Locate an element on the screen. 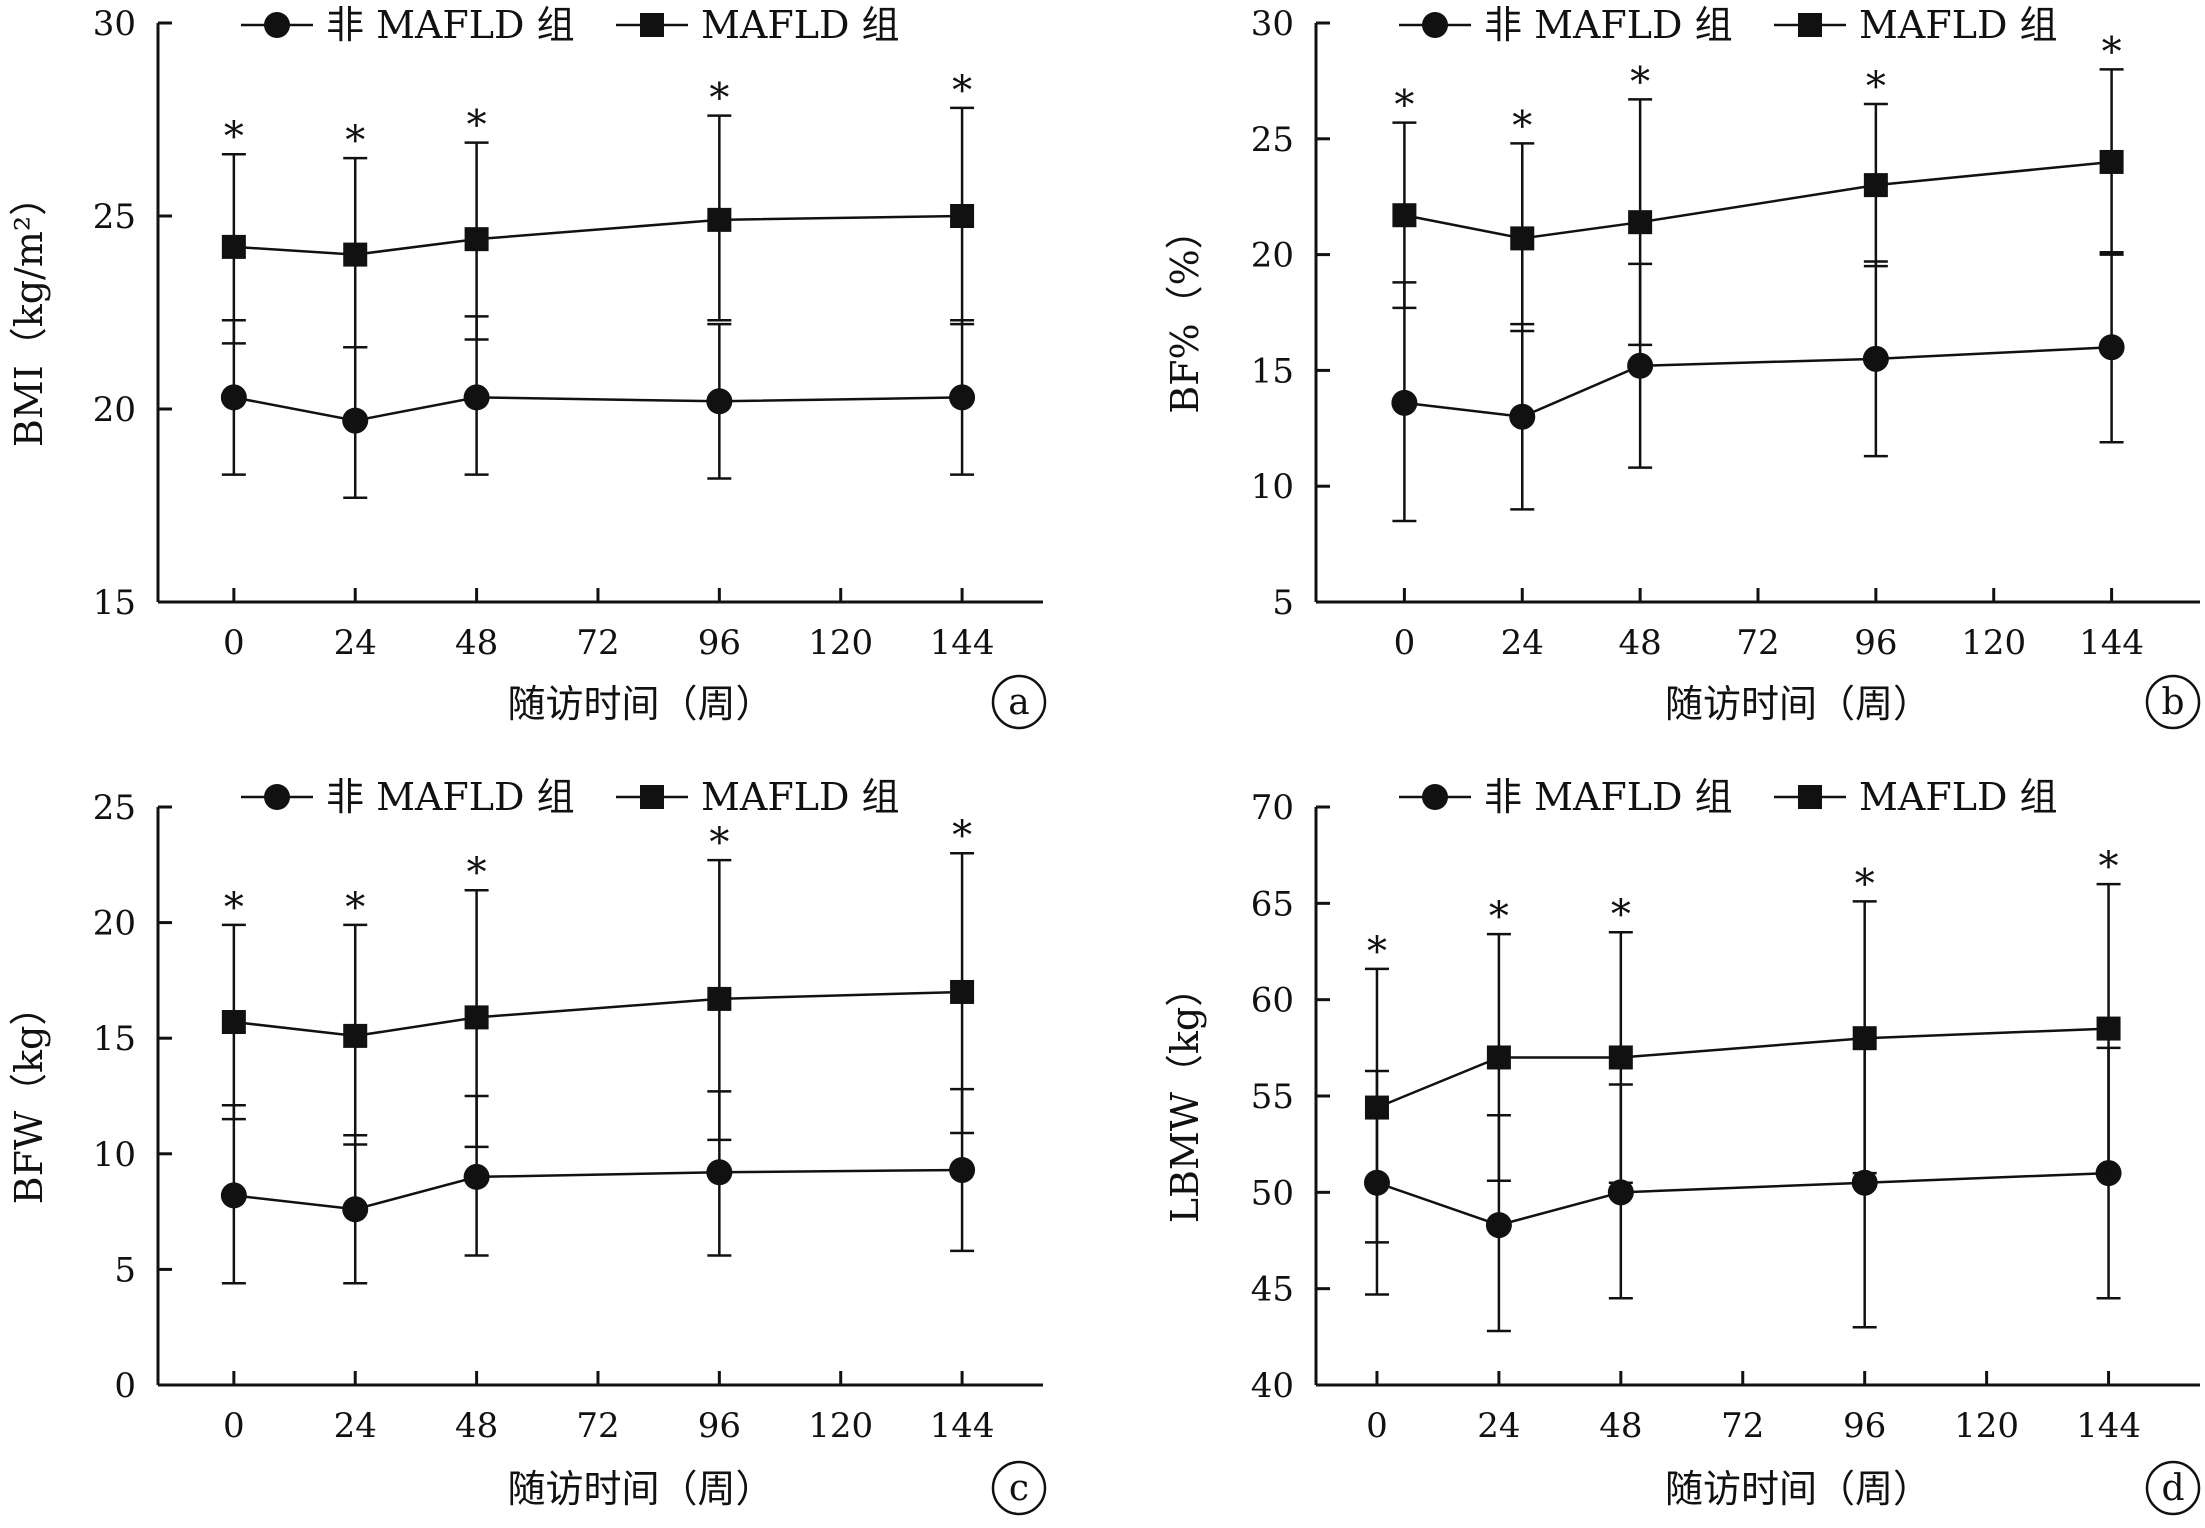  panel-letter: b is located at coordinates (2172, 702).